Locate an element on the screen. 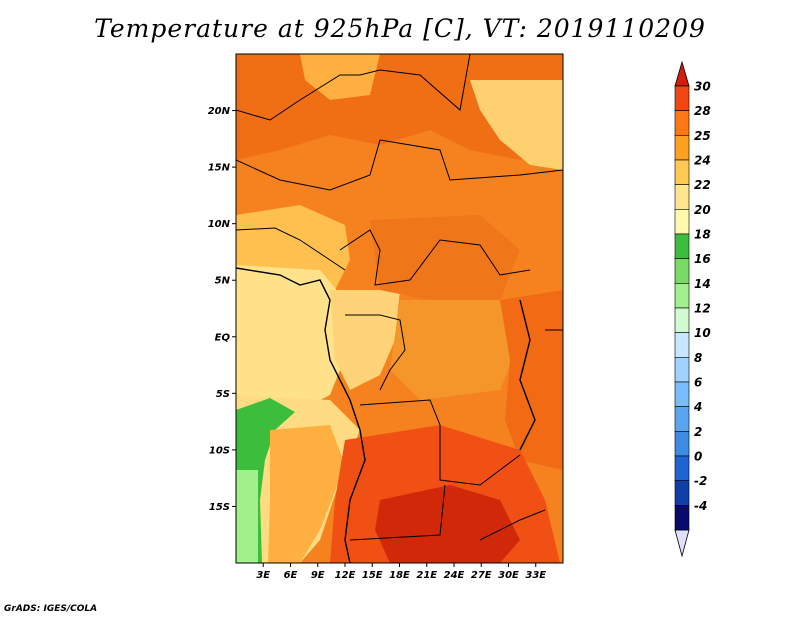  ocean-gulf-of-guinea is located at coordinates (293, 337).